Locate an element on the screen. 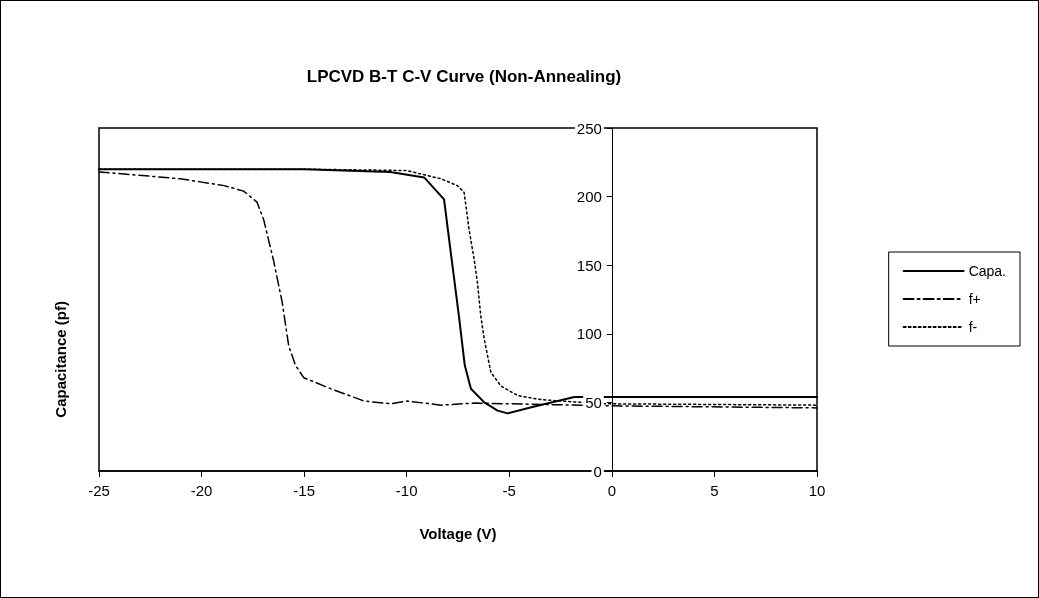 The image size is (1039, 598). x-tick-label: -25 is located at coordinates (99, 490).